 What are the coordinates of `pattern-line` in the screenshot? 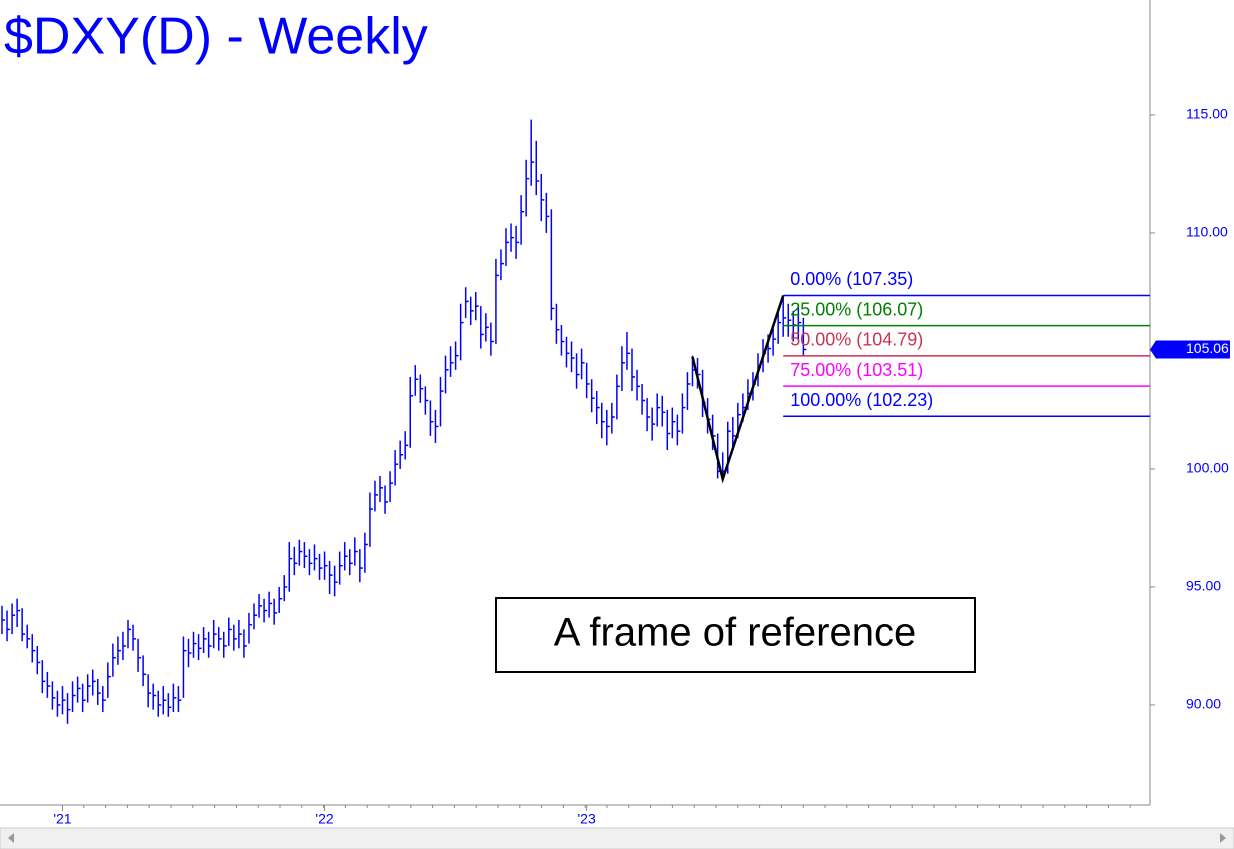 It's located at (738, 389).